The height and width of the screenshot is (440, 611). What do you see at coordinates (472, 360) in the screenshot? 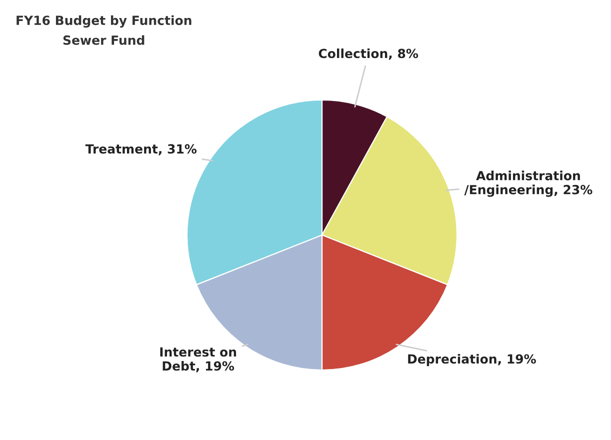
I see `slice-label: Depreciation, 19%` at bounding box center [472, 360].